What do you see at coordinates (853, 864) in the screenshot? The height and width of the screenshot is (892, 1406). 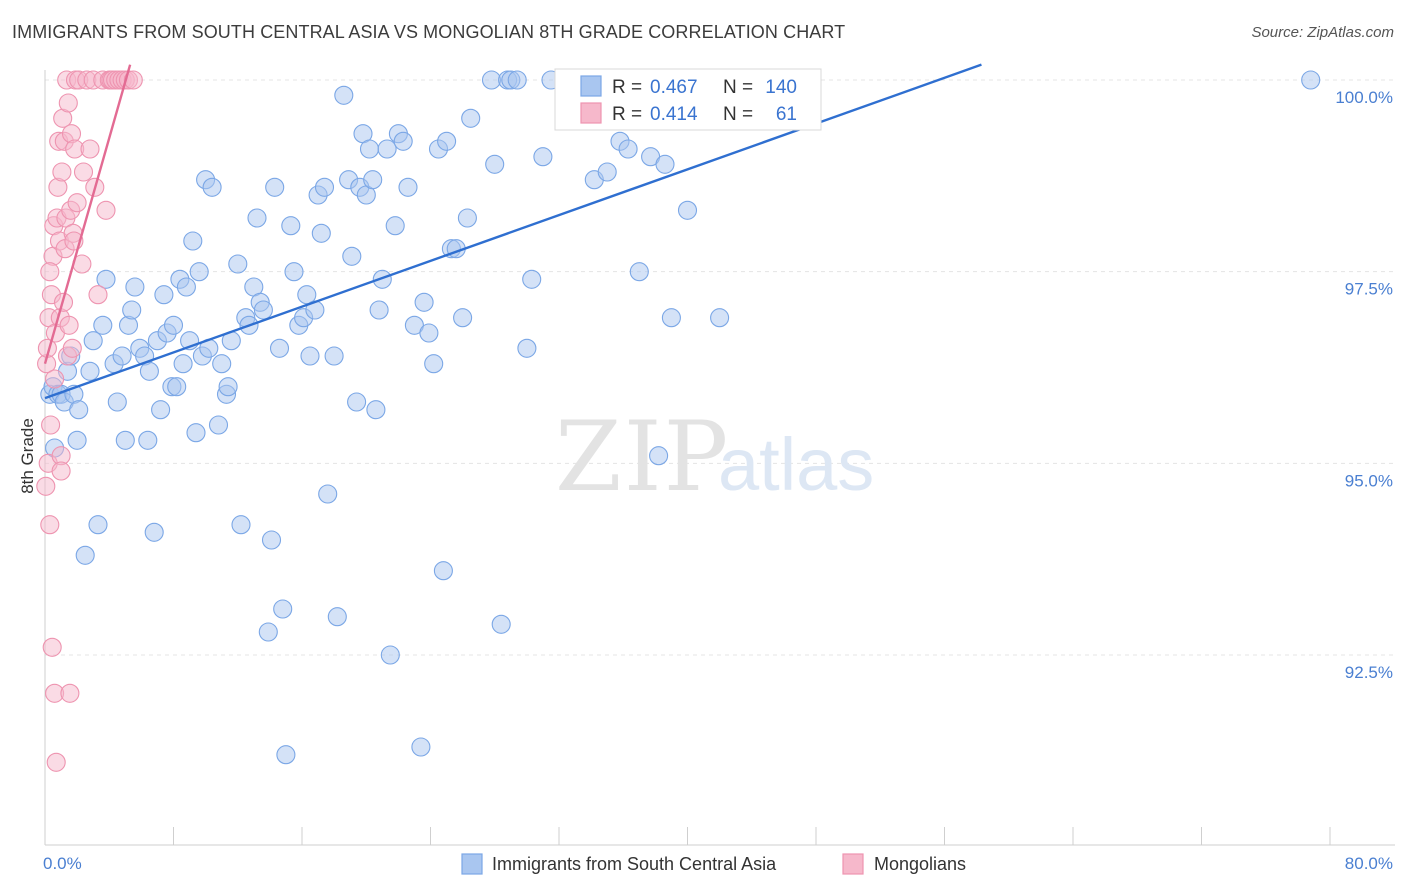 I see `legend-swatch-pink` at bounding box center [853, 864].